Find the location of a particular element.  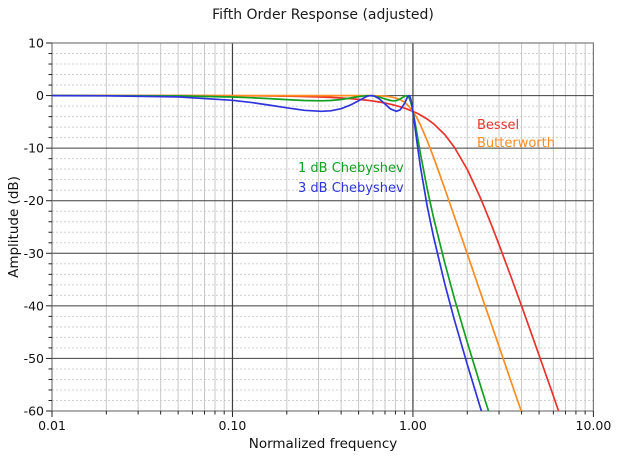

curve-label-3db-chebyshev: 3 dB Chebyshev is located at coordinates (351, 188).